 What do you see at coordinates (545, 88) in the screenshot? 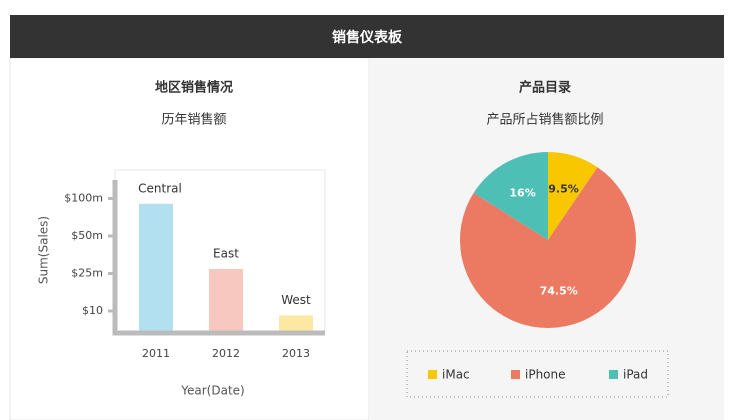
I see `chart-title: 产品目录` at bounding box center [545, 88].